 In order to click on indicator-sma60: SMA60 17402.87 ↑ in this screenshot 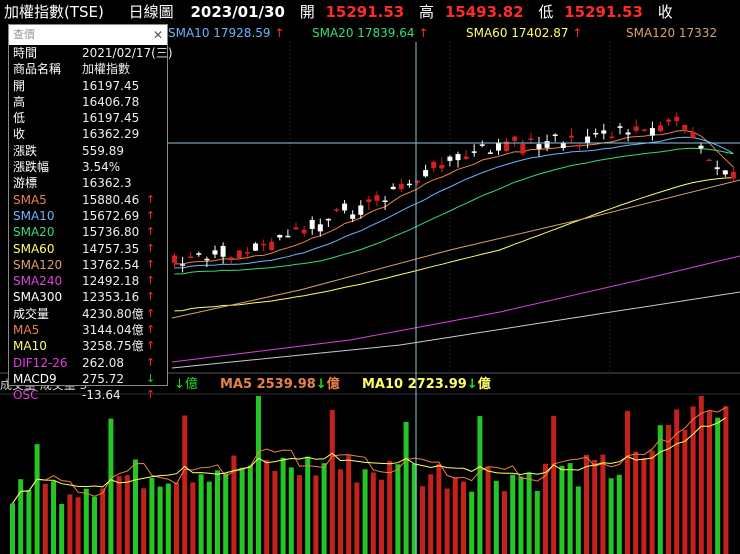, I will do `click(524, 33)`.